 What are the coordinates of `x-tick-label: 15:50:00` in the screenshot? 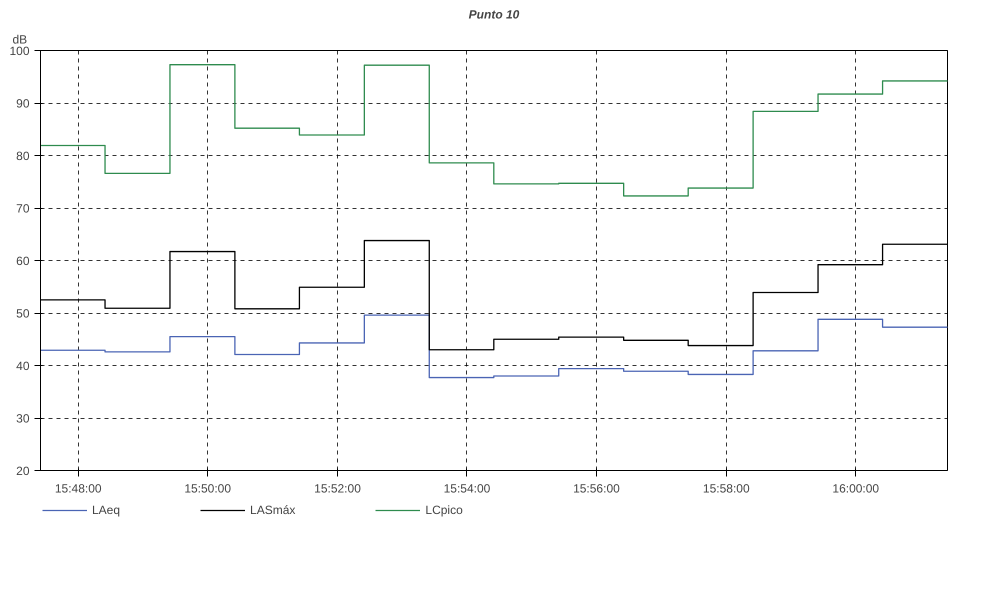 It's located at (208, 489).